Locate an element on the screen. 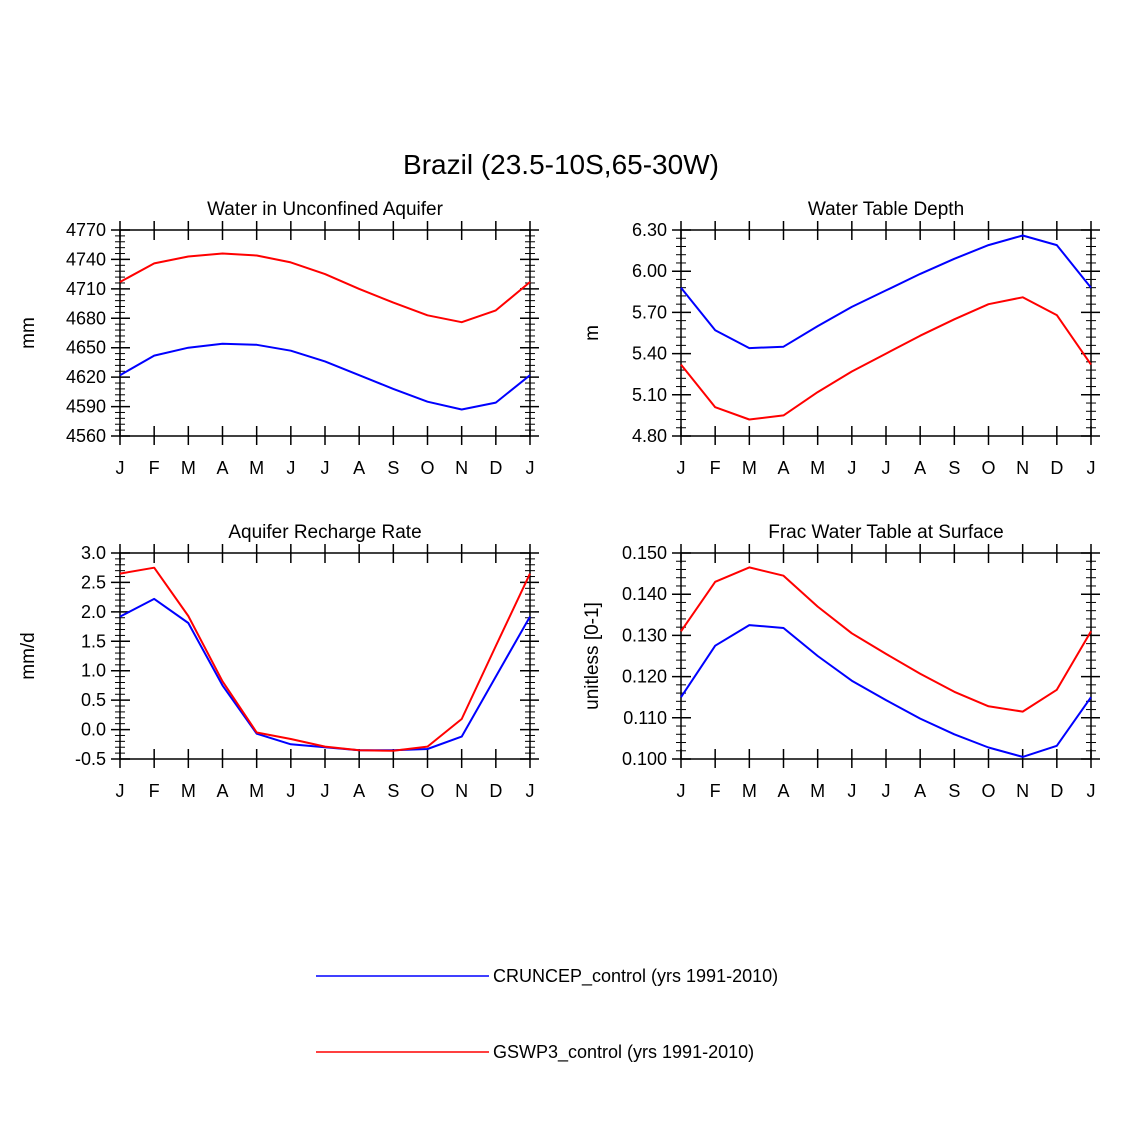 Image resolution: width=1122 pixels, height=1122 pixels. panel-title: Aquifer Recharge Rate is located at coordinates (324, 532).